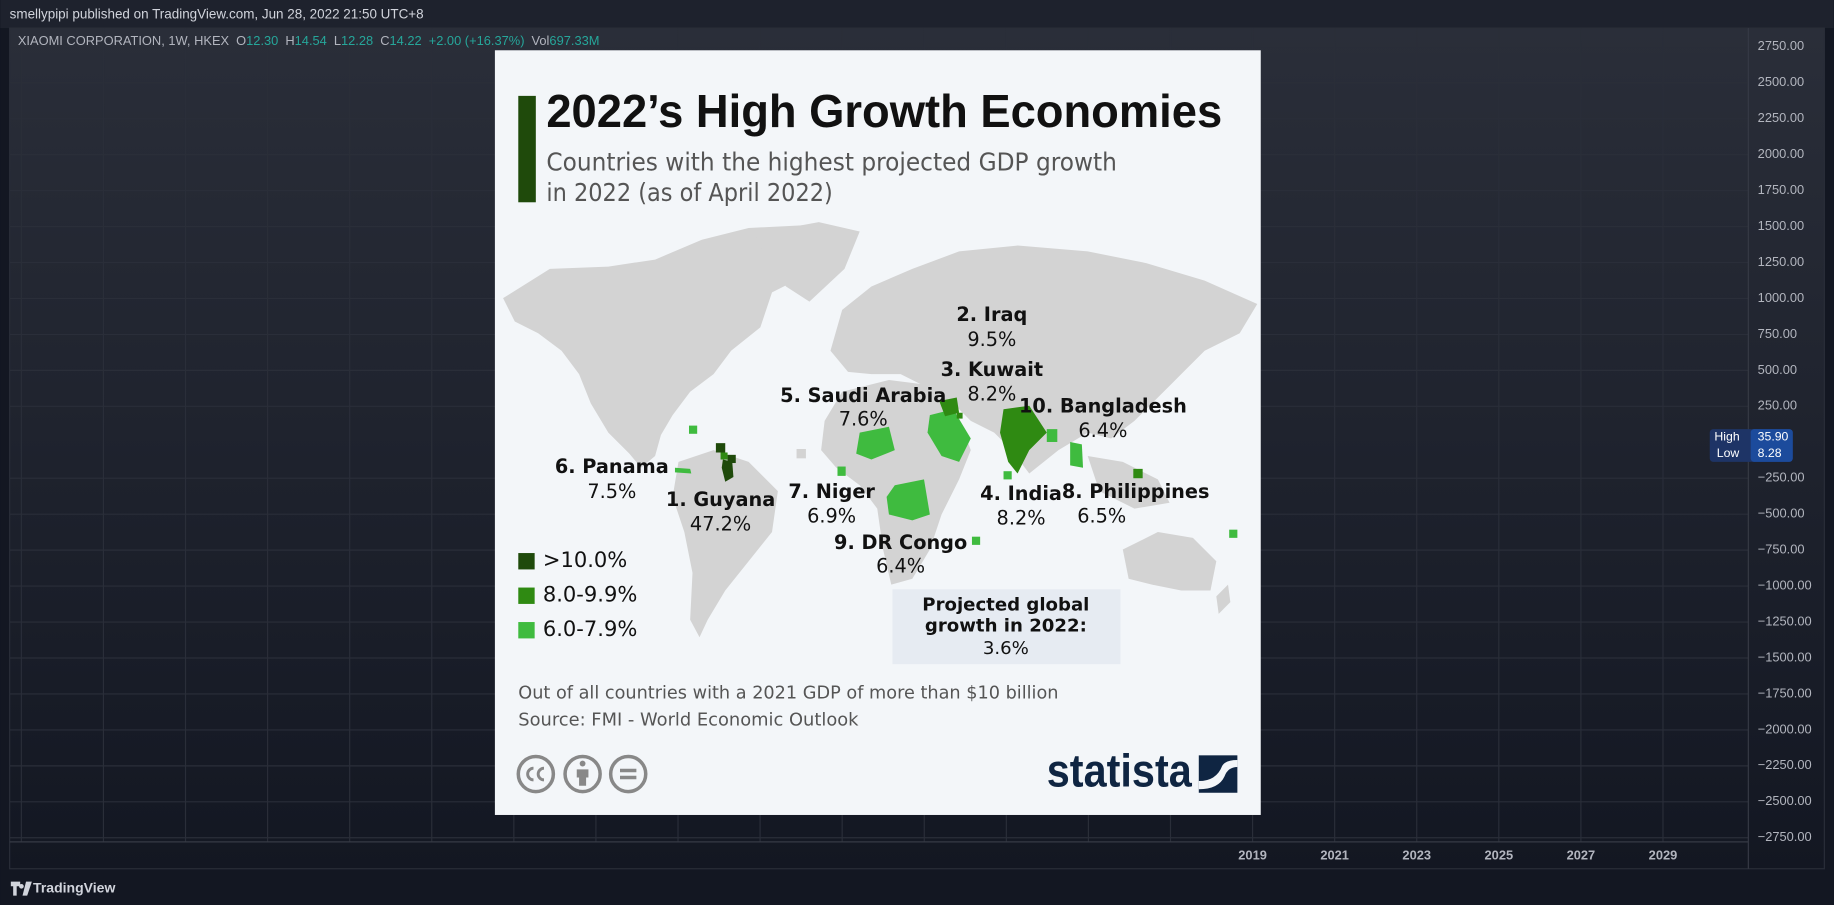  I want to click on high-label: High, so click(1726, 437).